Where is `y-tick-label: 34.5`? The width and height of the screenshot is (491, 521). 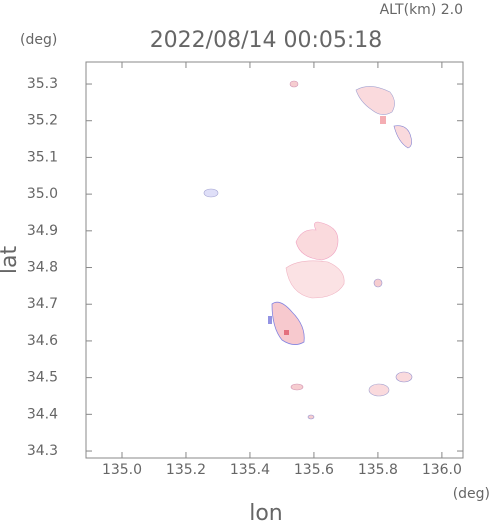
y-tick-label: 34.5 is located at coordinates (42, 378).